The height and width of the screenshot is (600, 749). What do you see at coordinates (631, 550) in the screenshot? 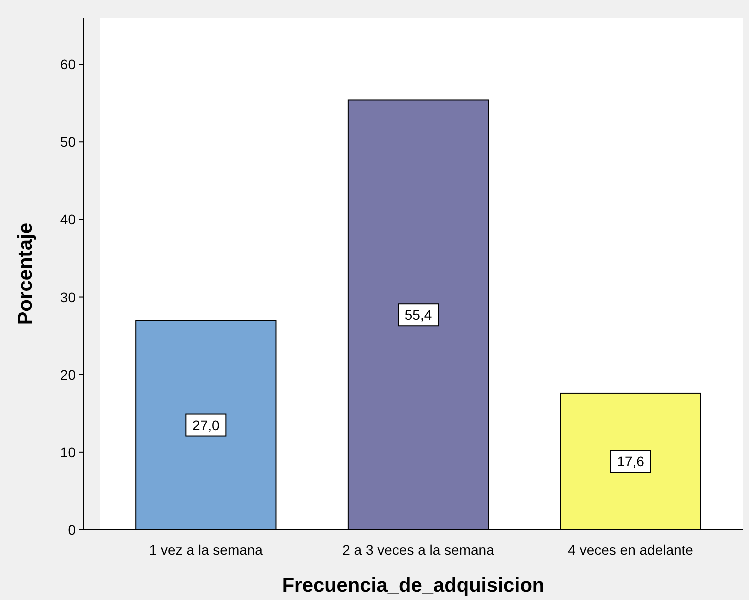
I see `x-tick-label: 4 veces en adelante` at bounding box center [631, 550].